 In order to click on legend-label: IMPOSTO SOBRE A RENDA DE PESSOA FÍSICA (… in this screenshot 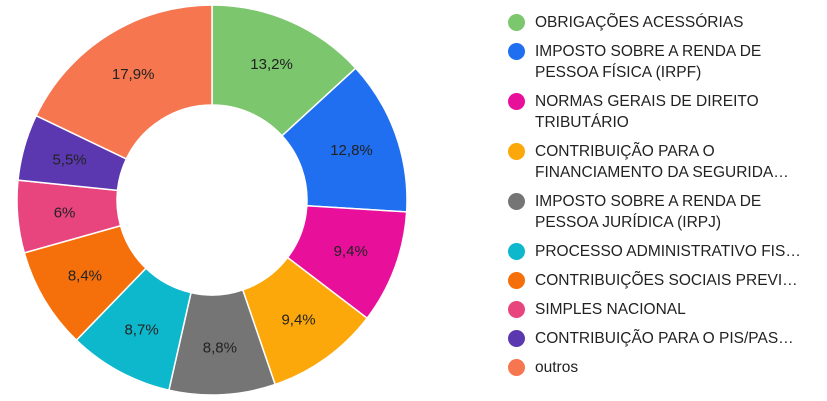, I will do `click(648, 62)`.